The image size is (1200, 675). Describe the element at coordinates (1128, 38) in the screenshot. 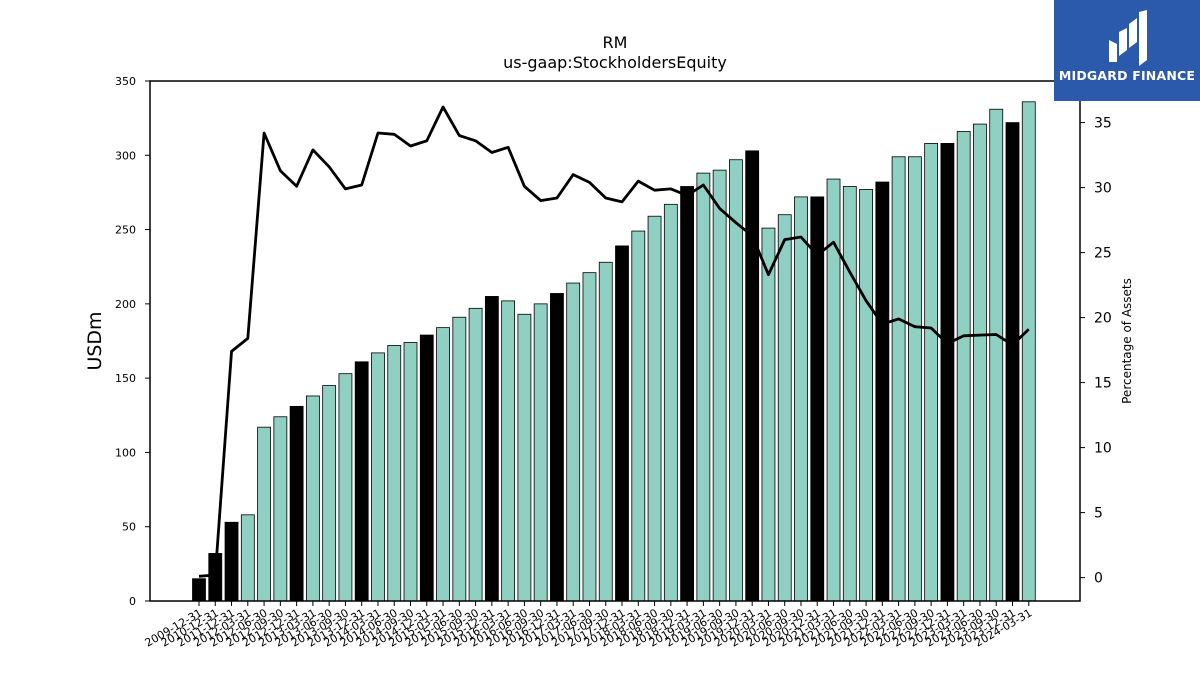

I see `midgard-logo-icon` at that location.